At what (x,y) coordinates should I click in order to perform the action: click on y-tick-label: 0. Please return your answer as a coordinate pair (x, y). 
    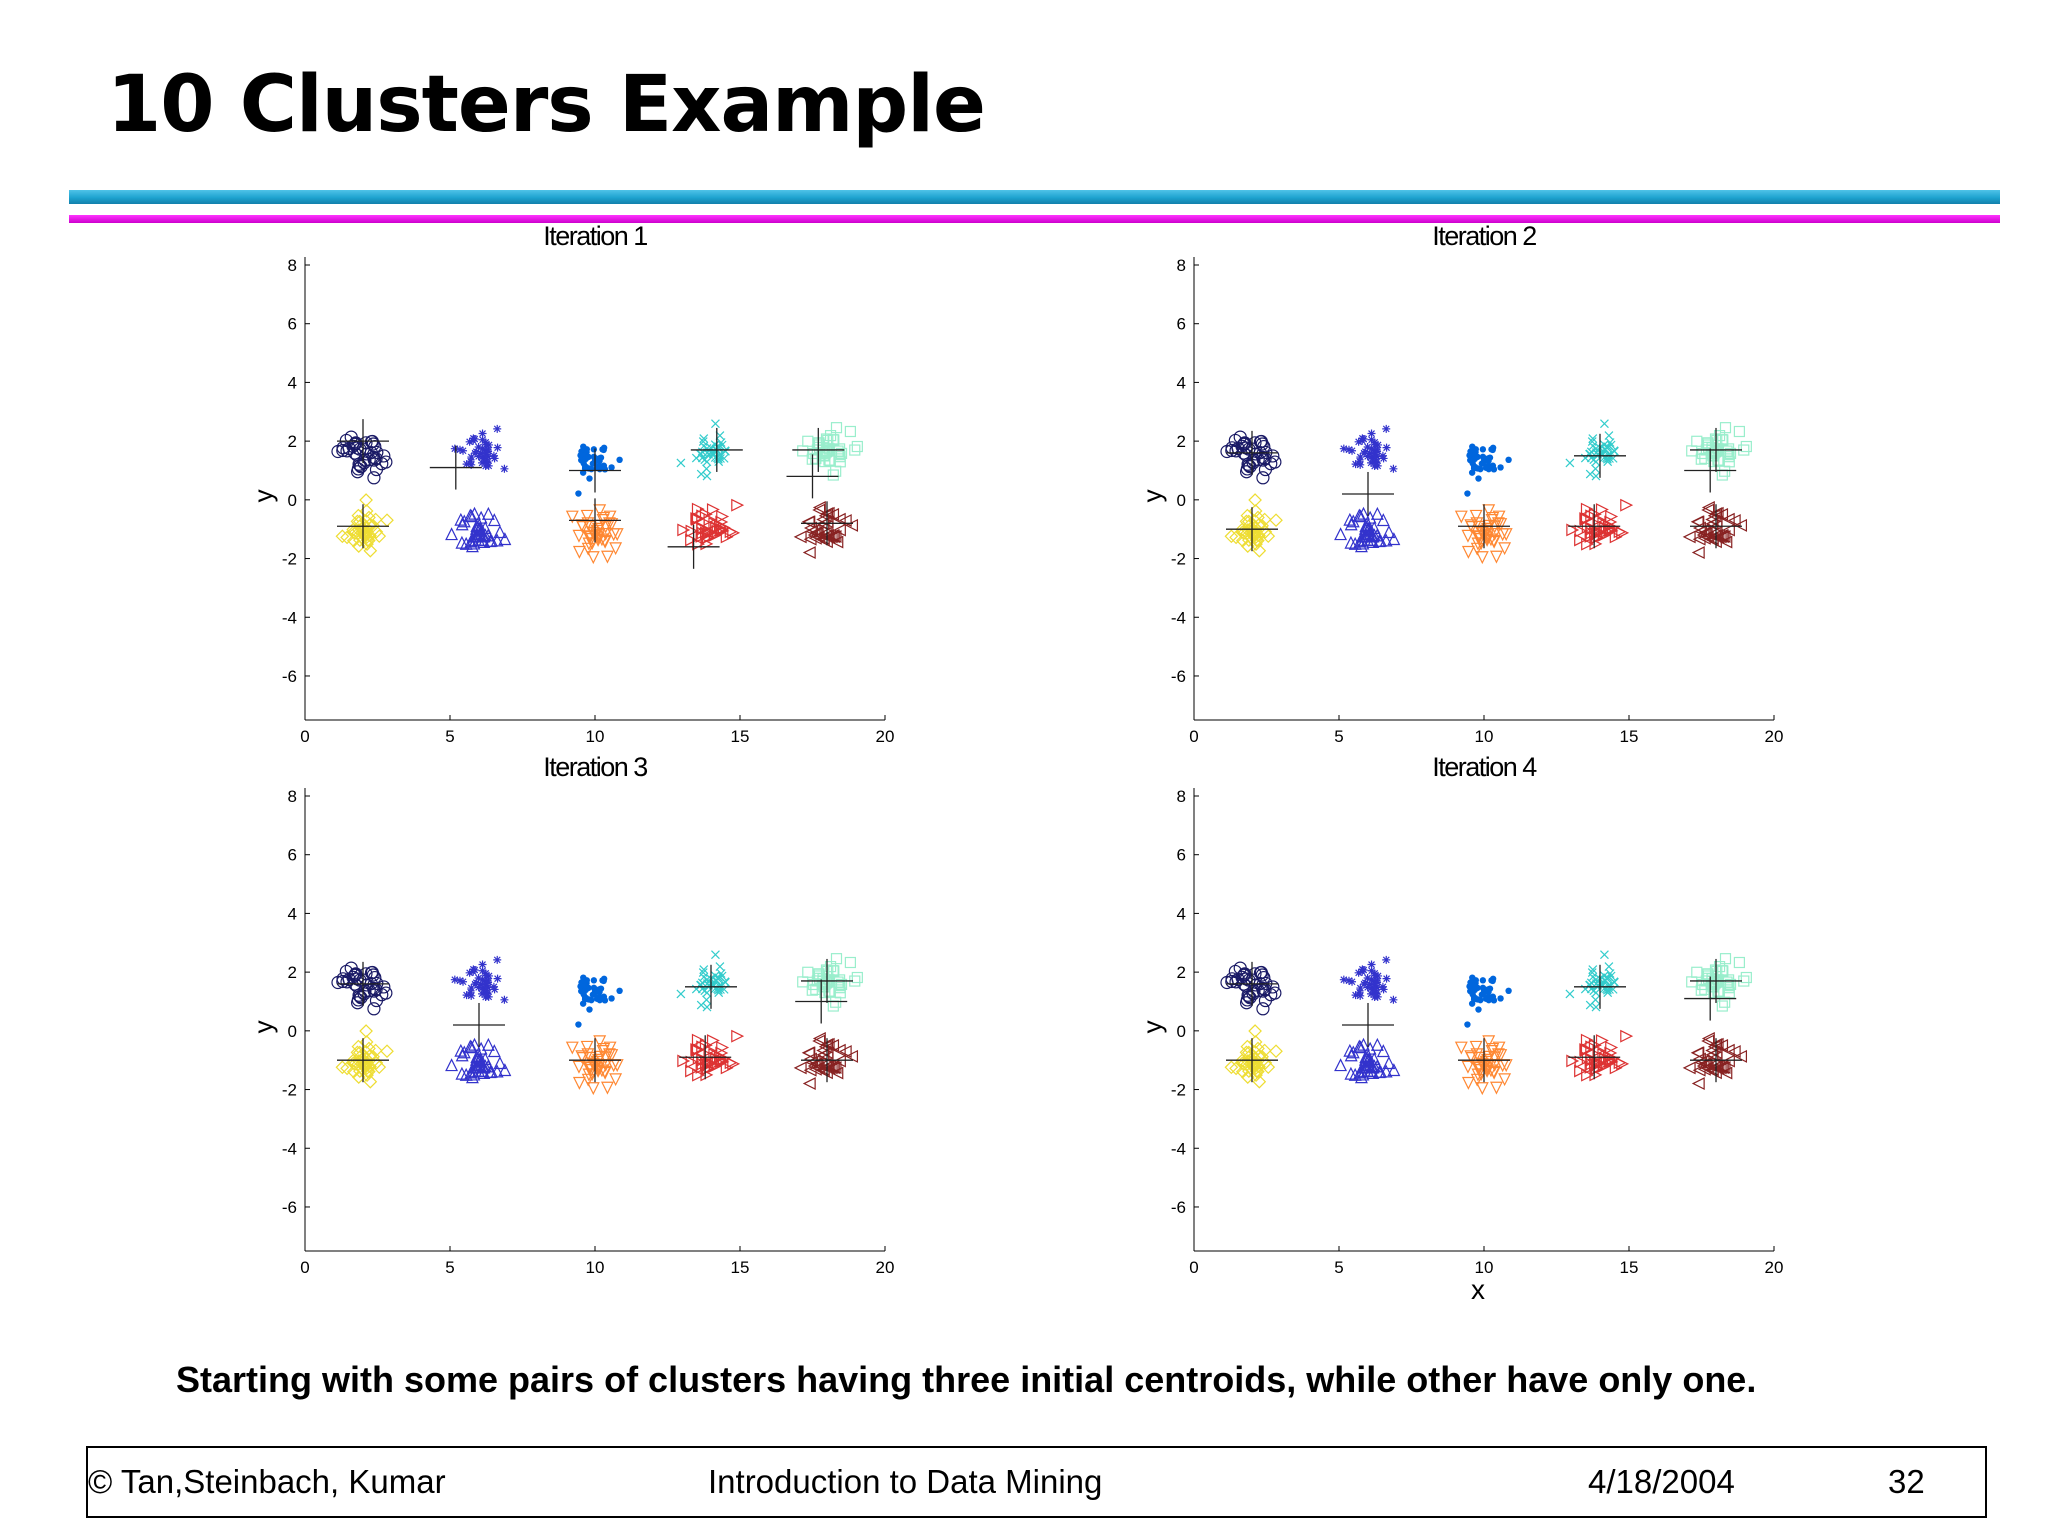
    Looking at the image, I should click on (292, 1031).